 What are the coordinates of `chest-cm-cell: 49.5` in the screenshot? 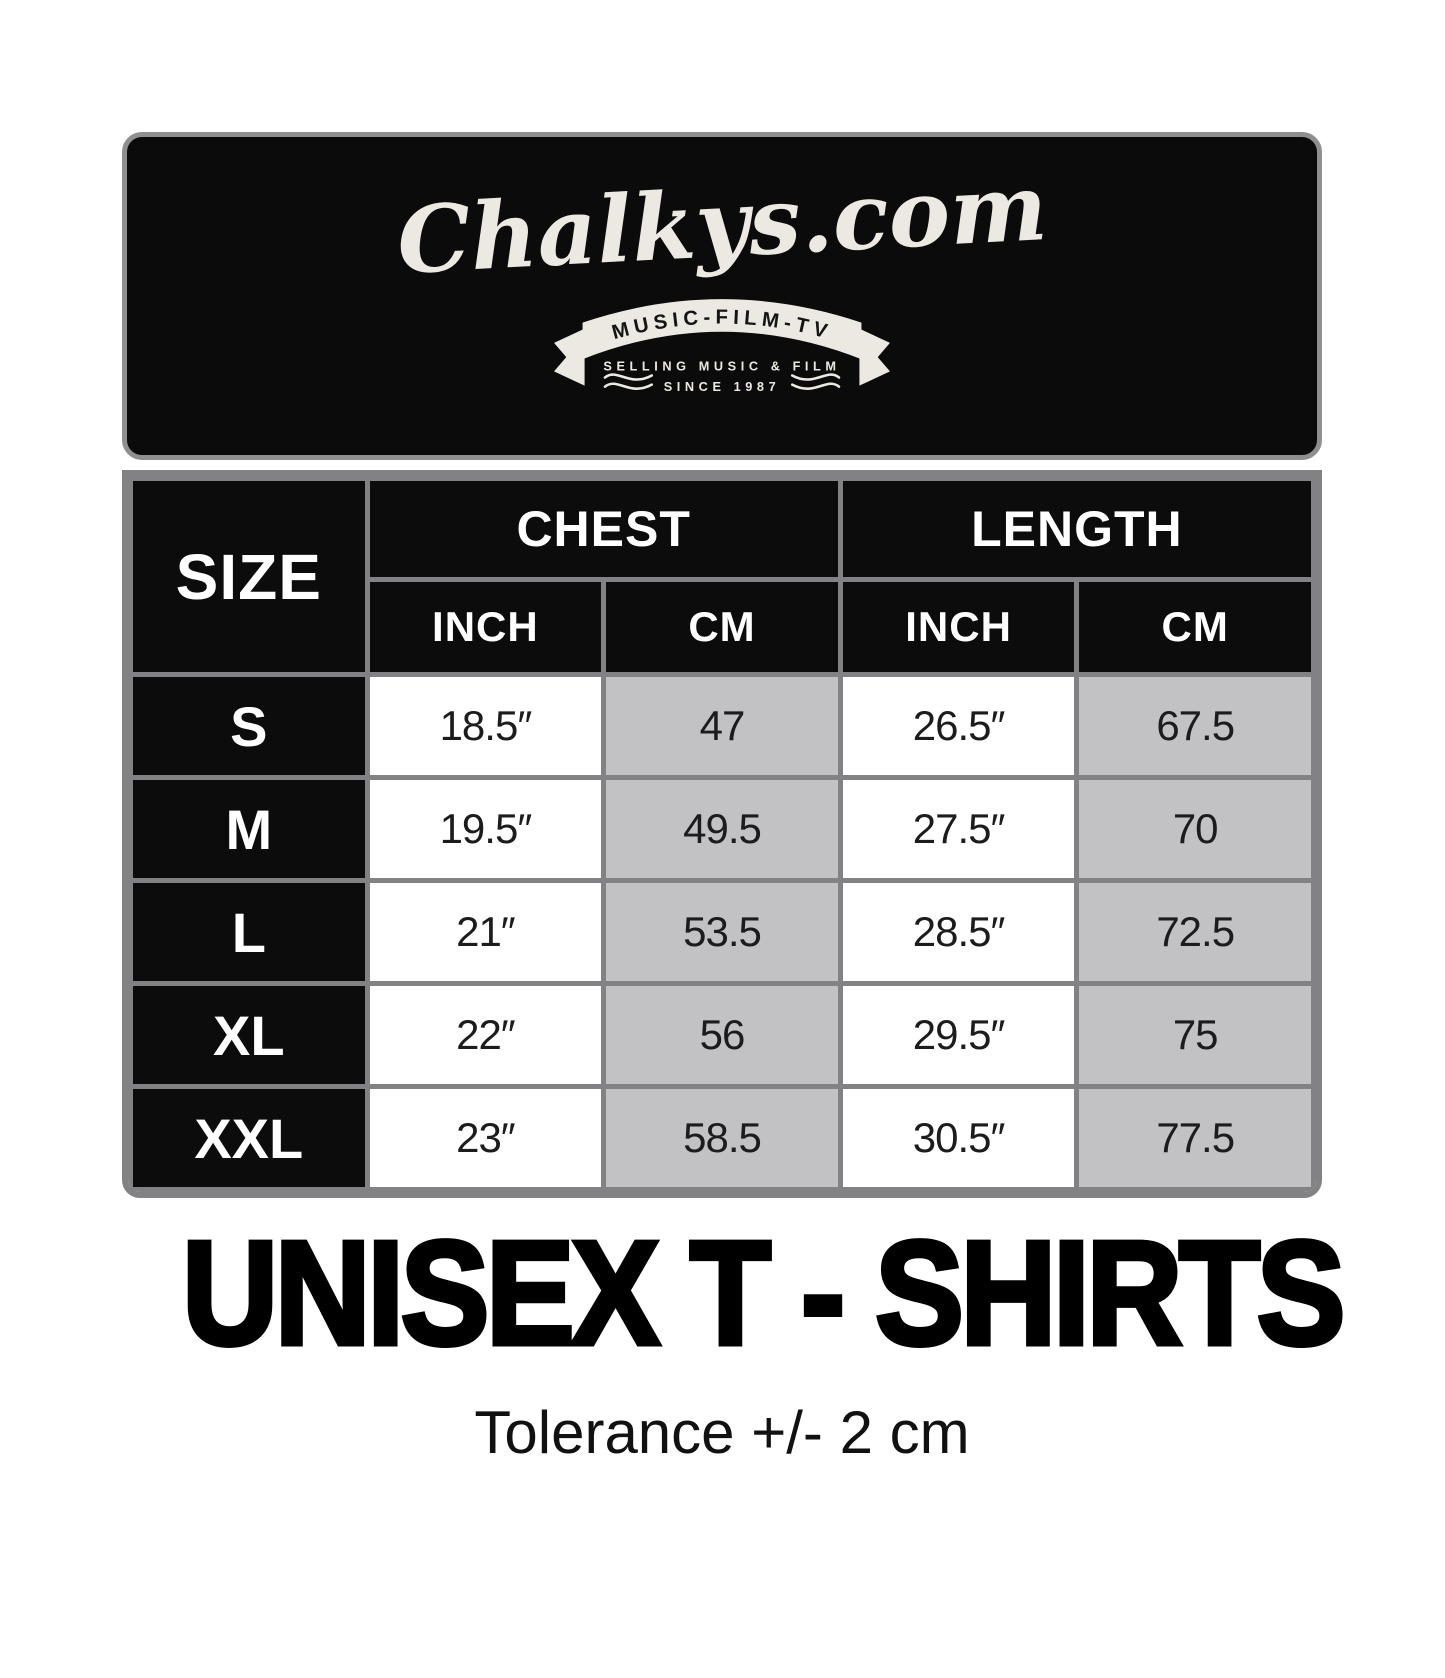 It's located at (722, 829).